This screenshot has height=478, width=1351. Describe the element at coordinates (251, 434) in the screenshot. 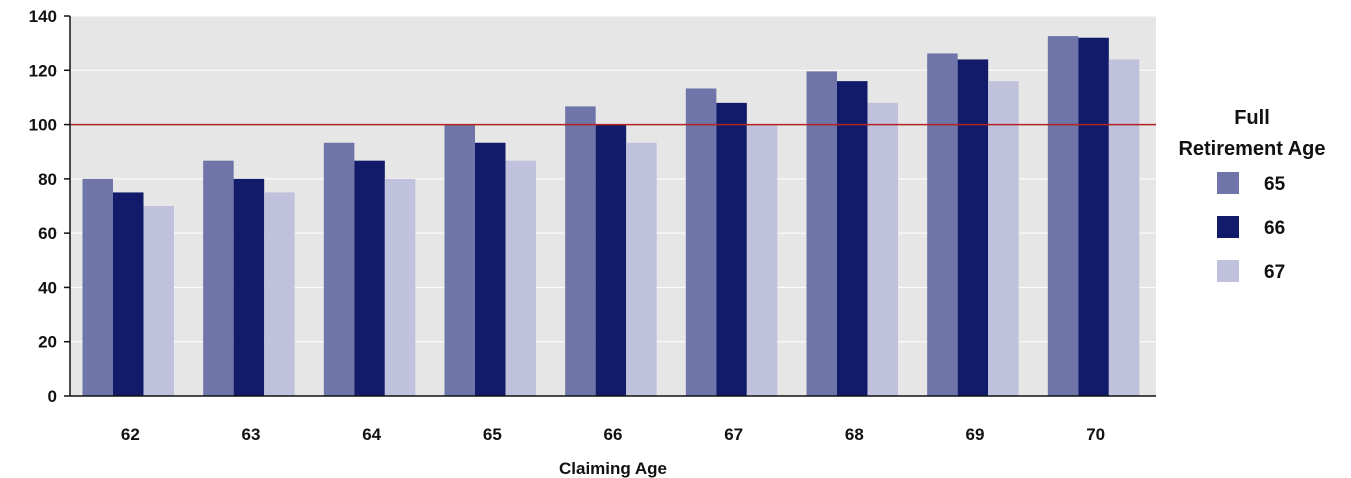

I see `x-tick-label: 63` at that location.